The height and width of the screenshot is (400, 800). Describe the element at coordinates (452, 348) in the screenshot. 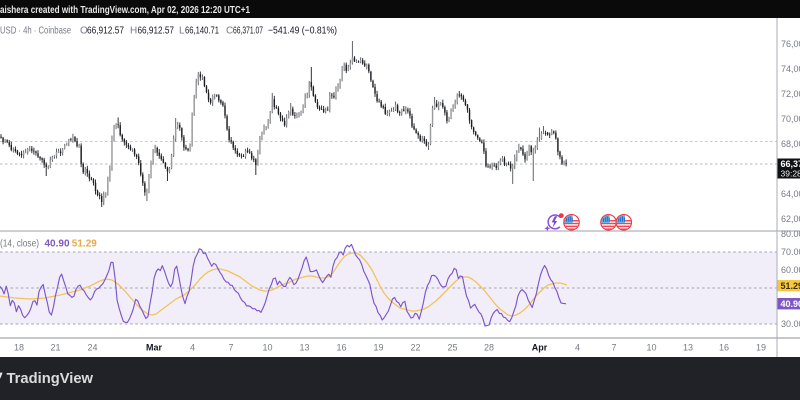

I see `svg-text: 25` at that location.